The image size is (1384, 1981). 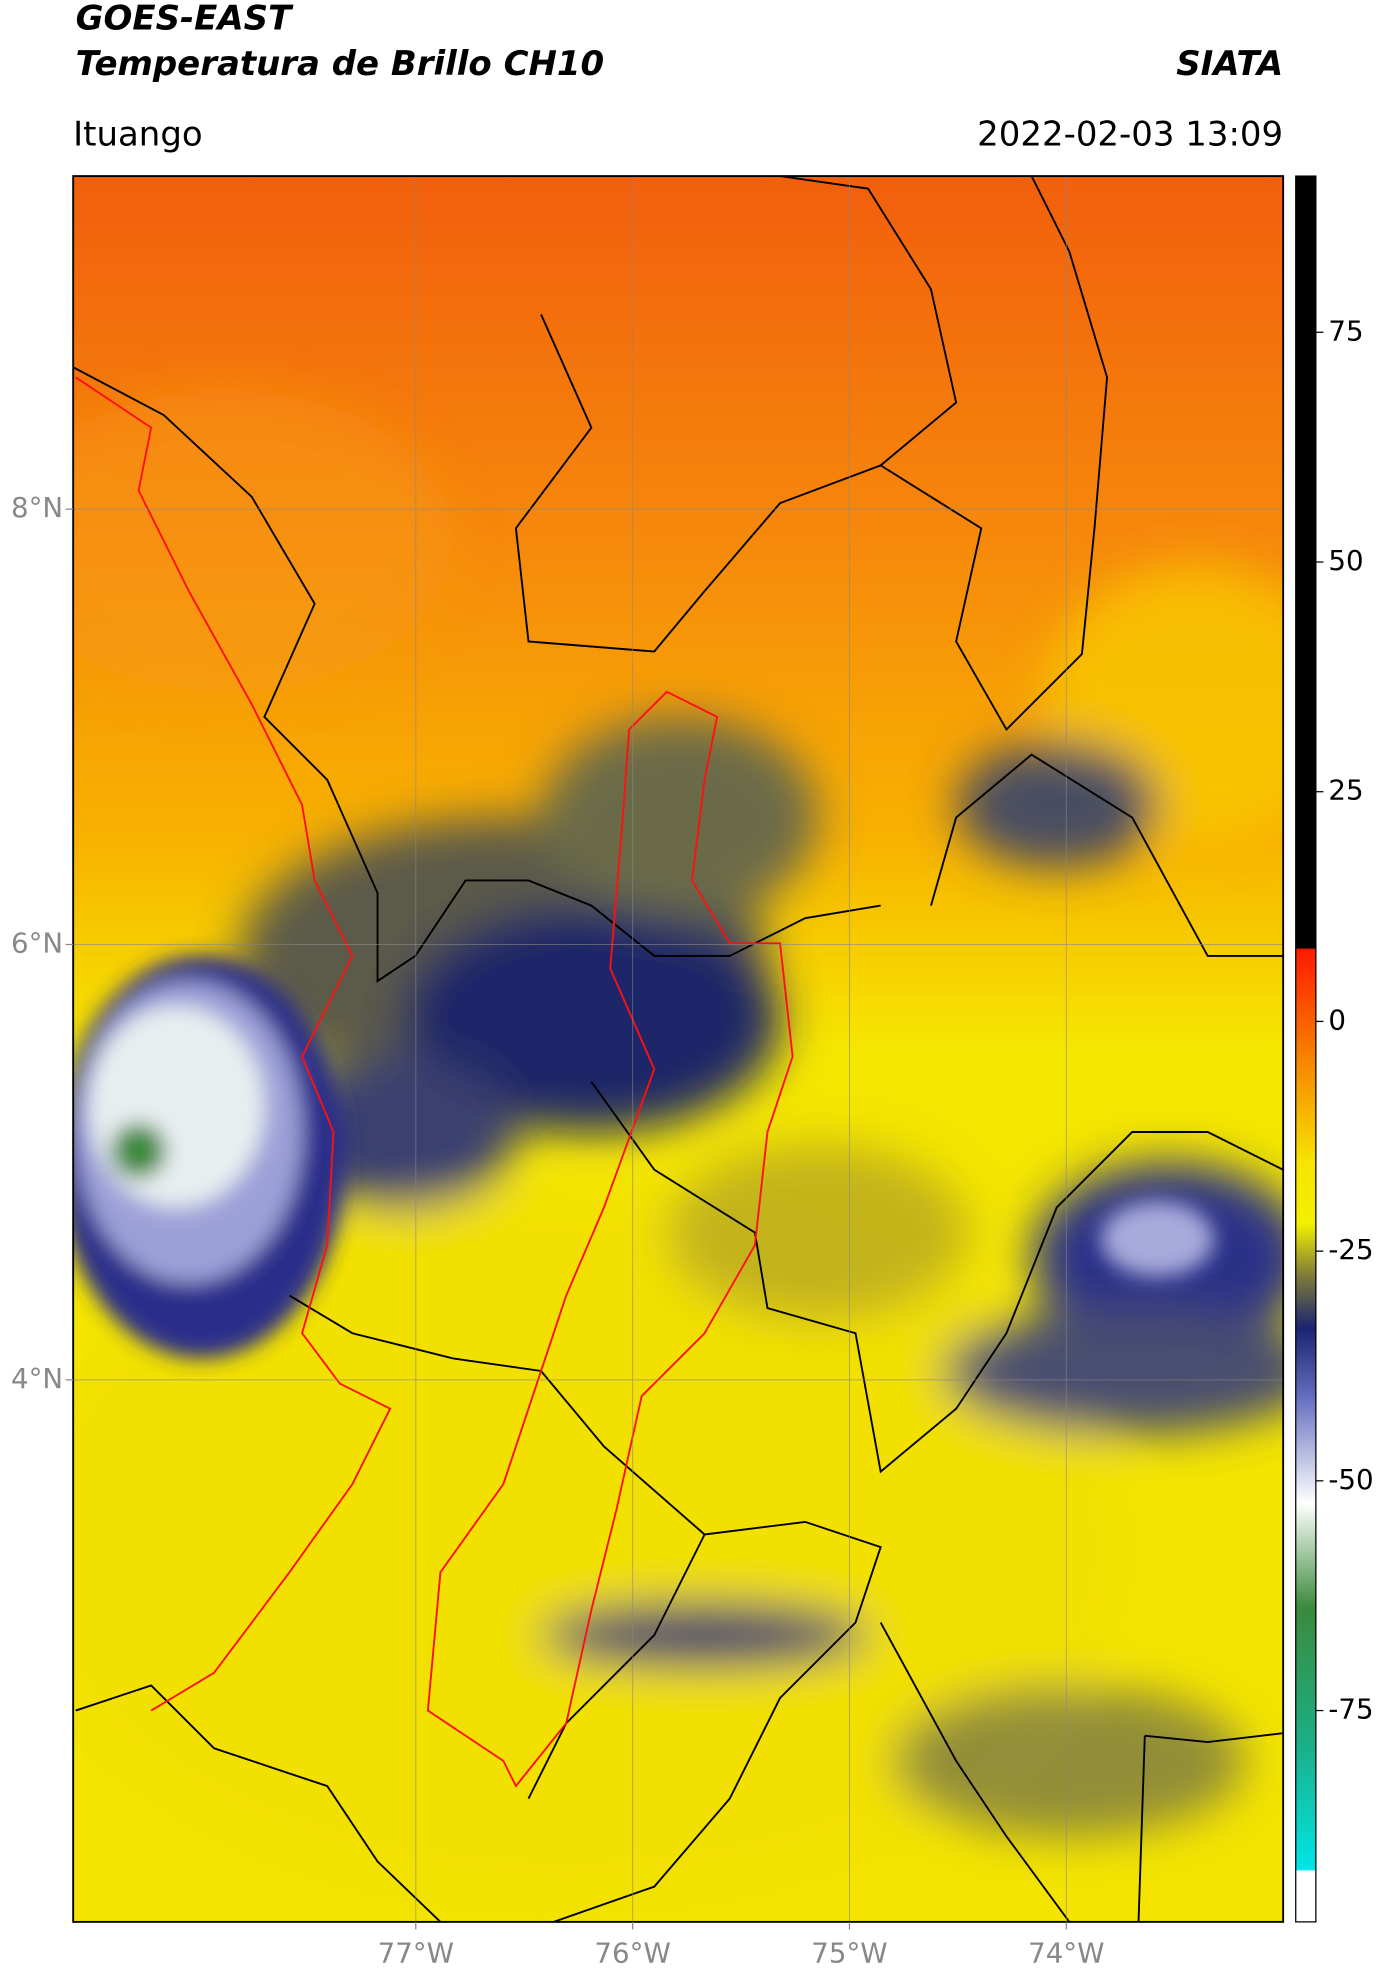 I want to click on x-tick-label: 74°W, so click(x=1066, y=1953).